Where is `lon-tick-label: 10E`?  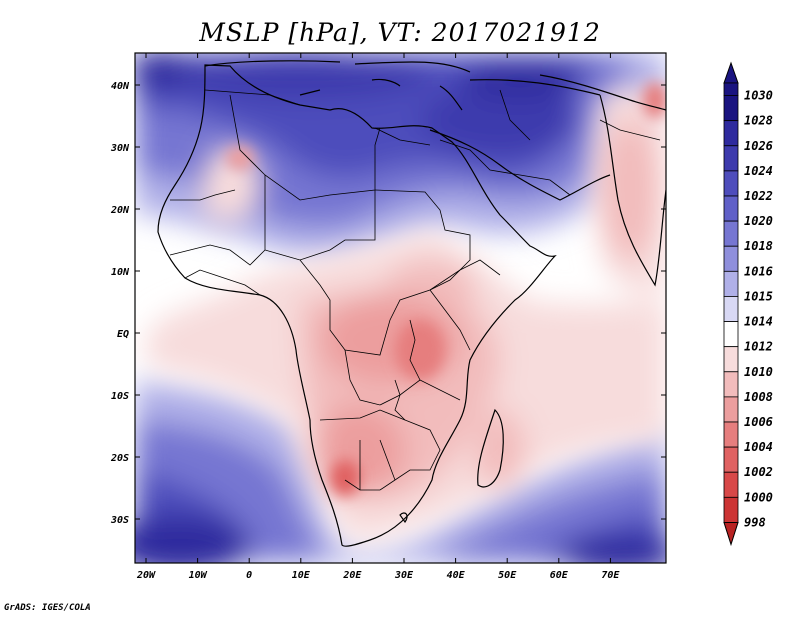
lon-tick-label: 10E is located at coordinates (301, 575).